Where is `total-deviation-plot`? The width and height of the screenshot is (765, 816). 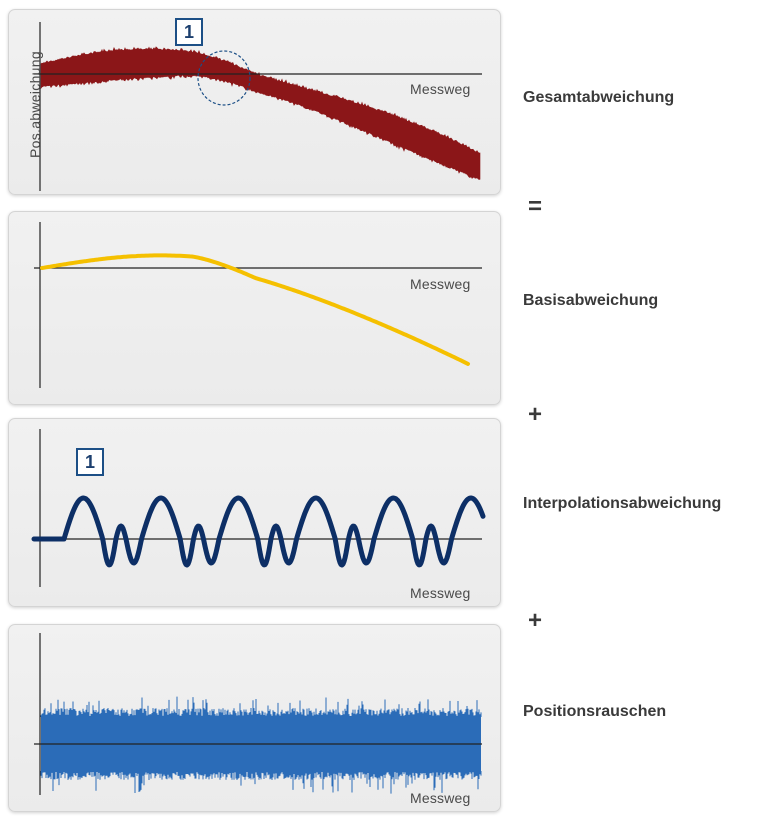
total-deviation-plot is located at coordinates (258, 106).